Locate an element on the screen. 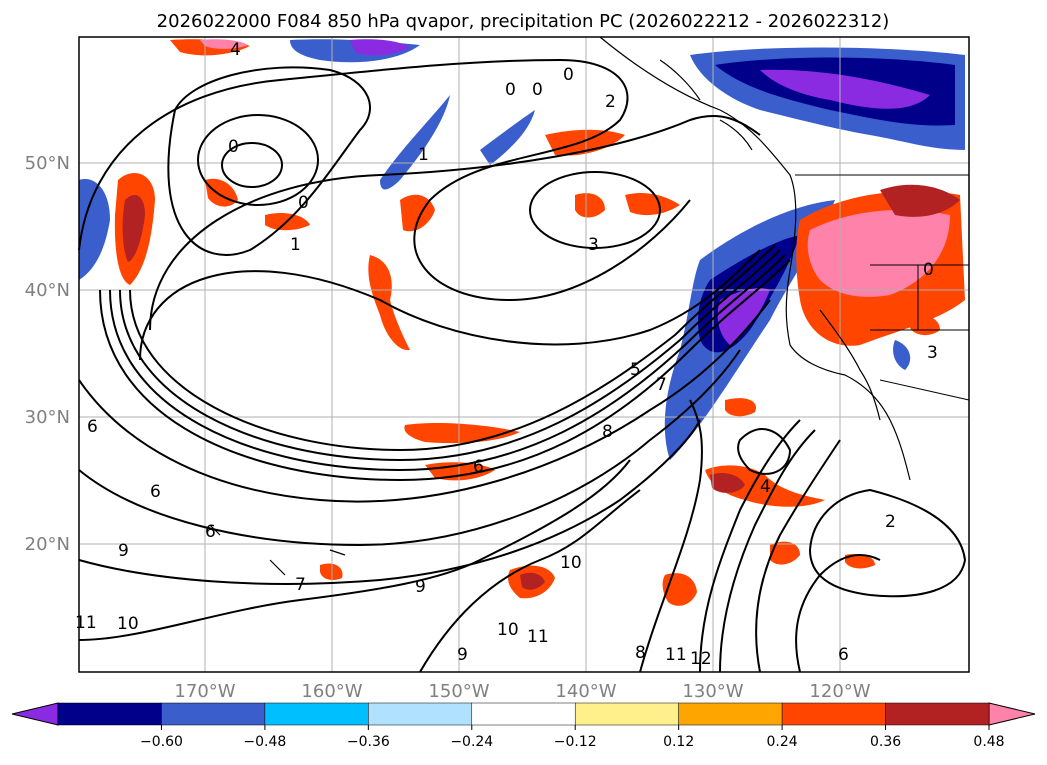 Image resolution: width=1047 pixels, height=765 pixels. coastline is located at coordinates (850, 365).